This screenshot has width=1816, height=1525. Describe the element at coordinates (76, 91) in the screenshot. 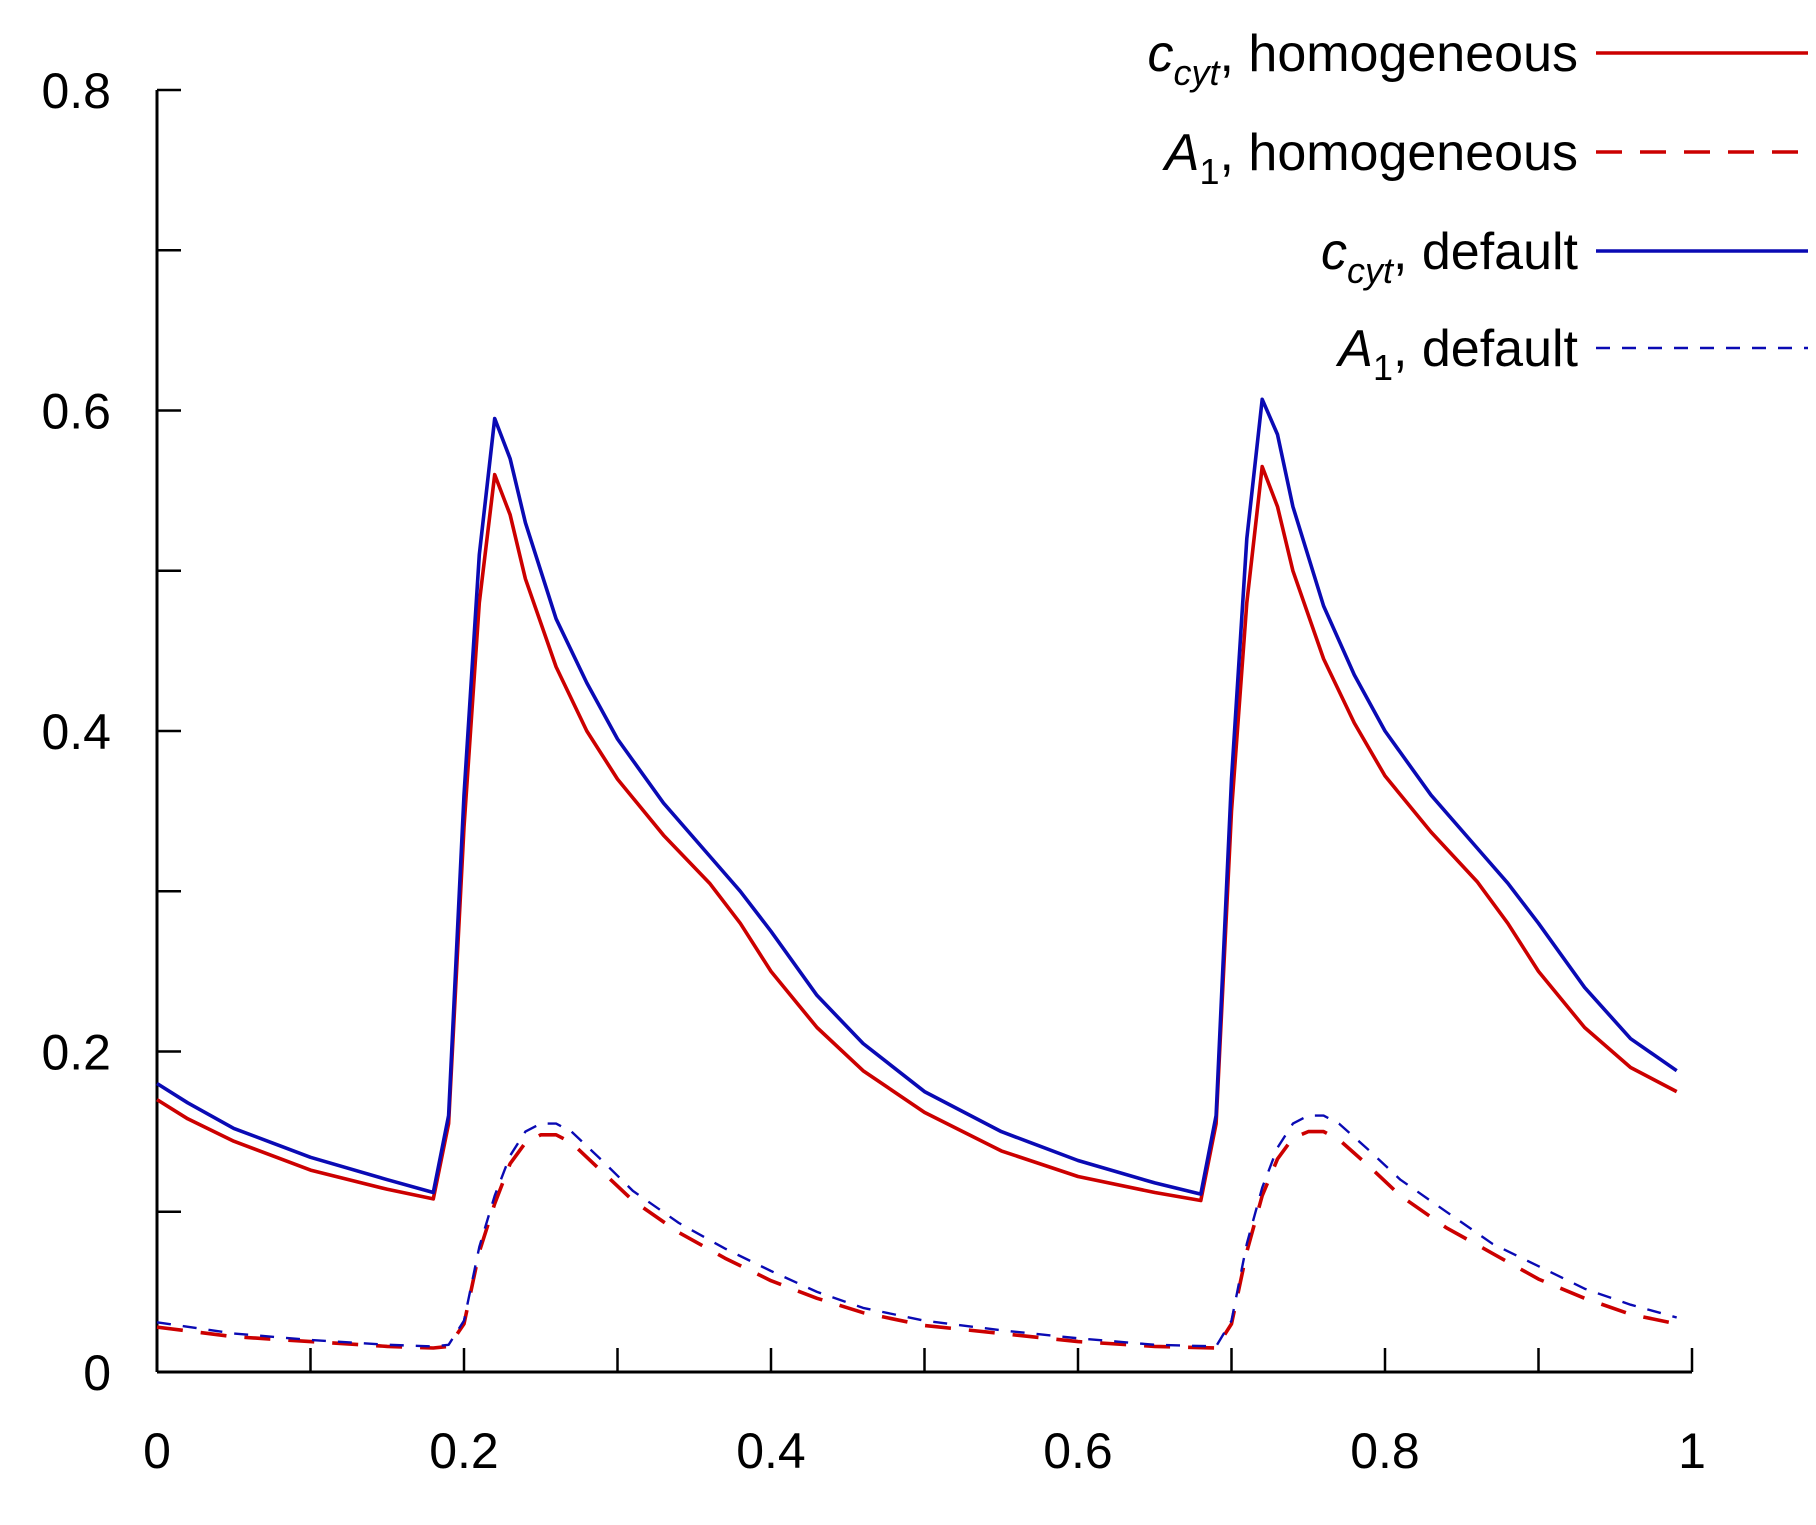

I see `y-tick-label: 0.8` at that location.